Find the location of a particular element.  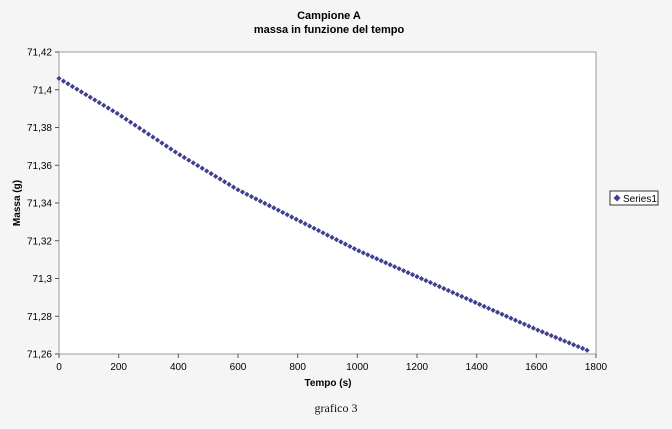

x-axis: 0 200 400 600 800 1000 1200 1400 1600 1800 is located at coordinates (332, 363).